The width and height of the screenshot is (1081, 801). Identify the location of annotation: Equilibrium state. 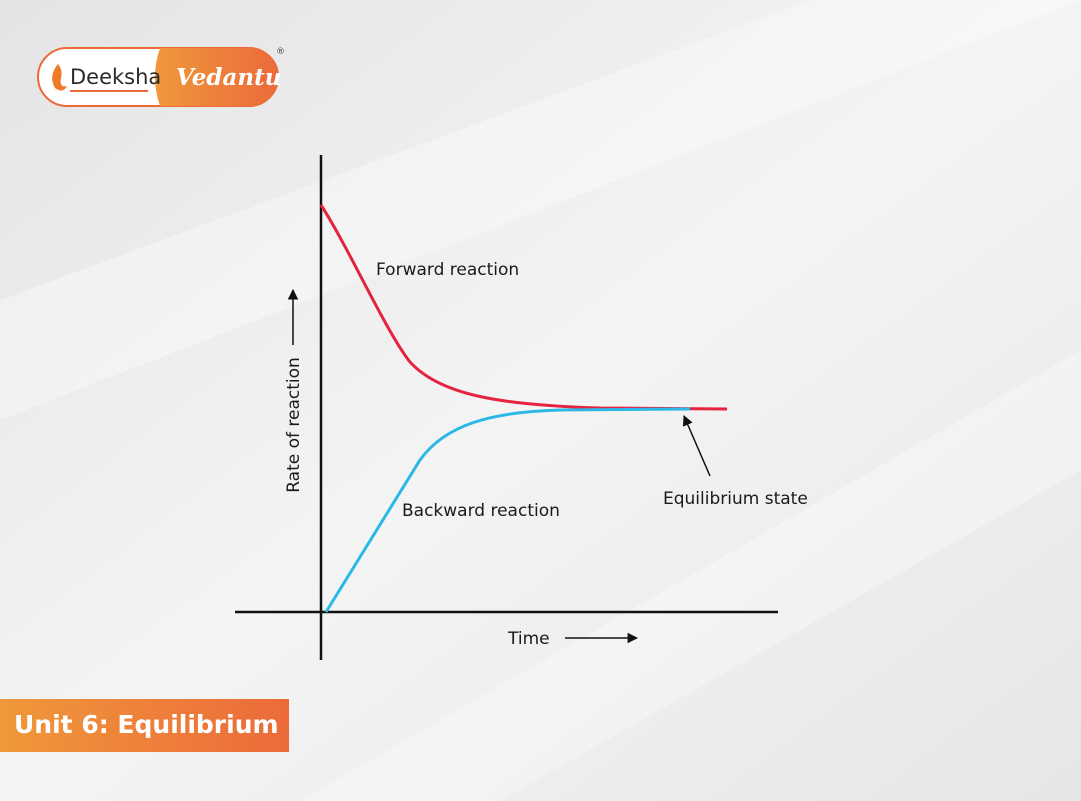
(735, 499).